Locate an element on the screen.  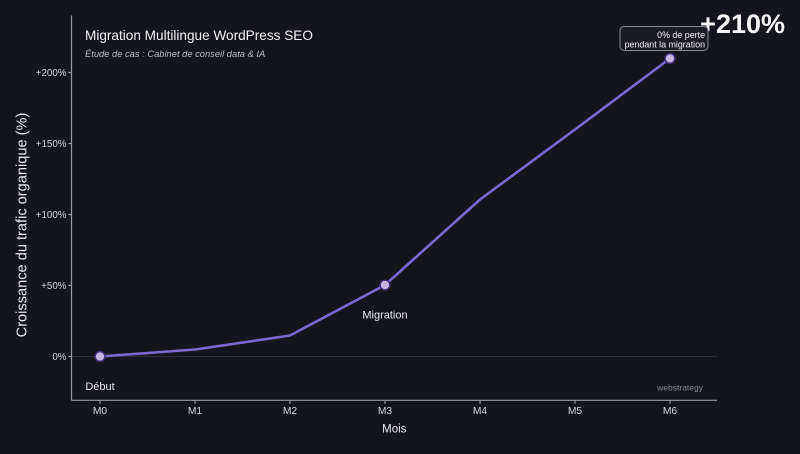
svg-text: M6 is located at coordinates (670, 411).